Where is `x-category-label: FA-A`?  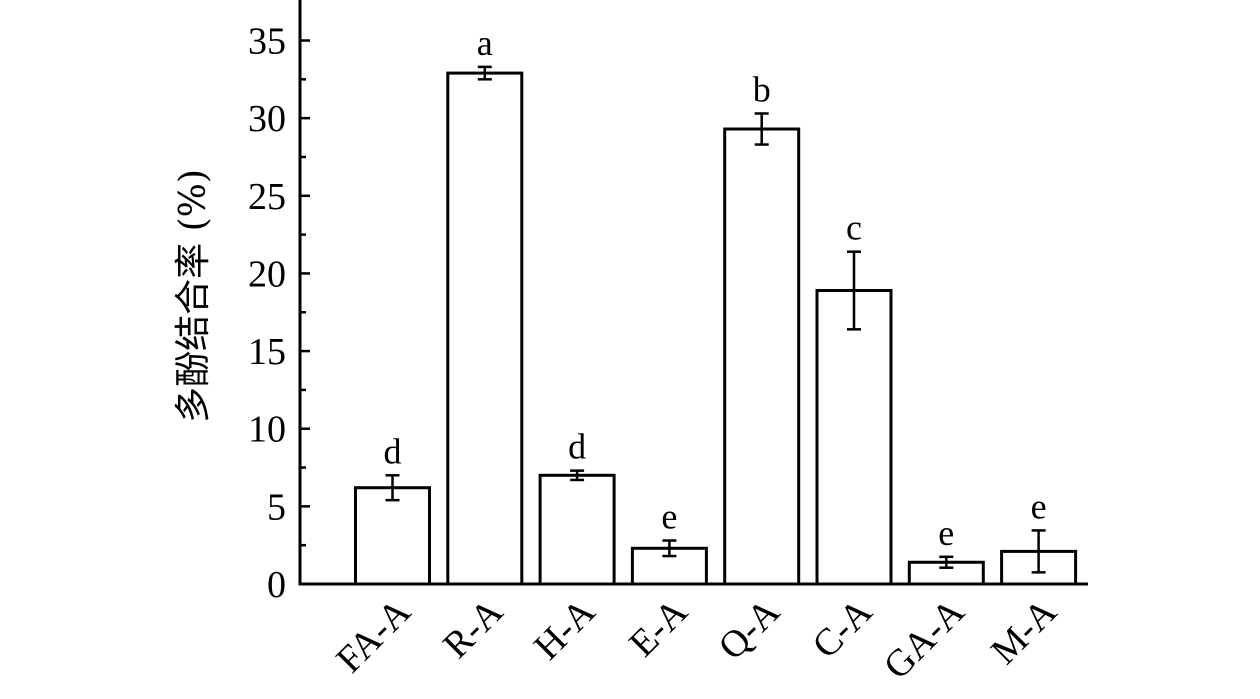
x-category-label: FA-A is located at coordinates (373, 635).